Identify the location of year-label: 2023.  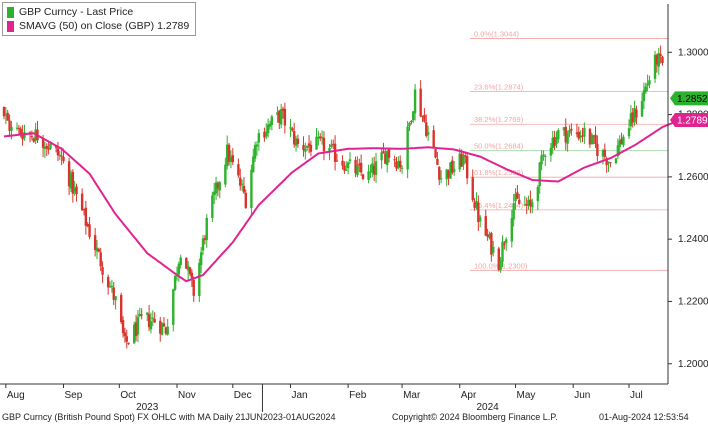
(147, 407).